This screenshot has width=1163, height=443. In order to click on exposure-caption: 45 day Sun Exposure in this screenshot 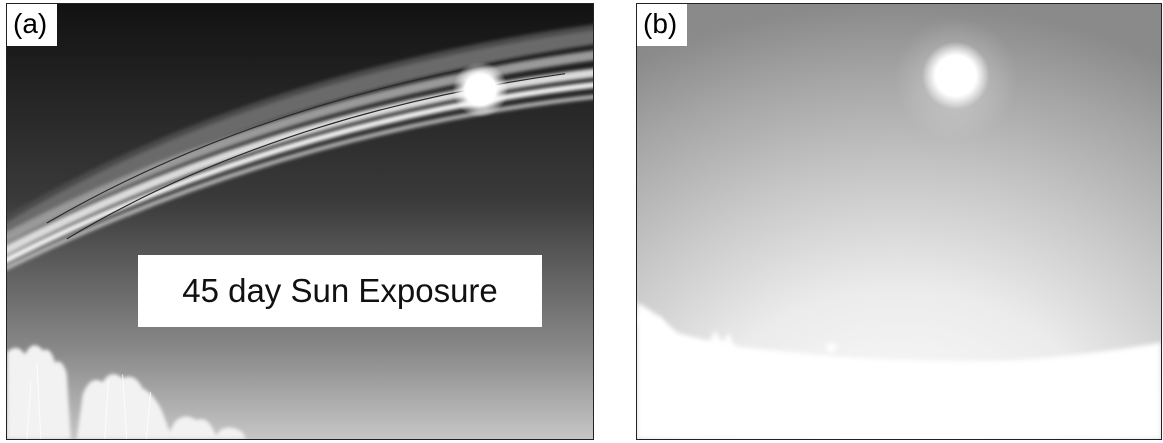, I will do `click(340, 291)`.